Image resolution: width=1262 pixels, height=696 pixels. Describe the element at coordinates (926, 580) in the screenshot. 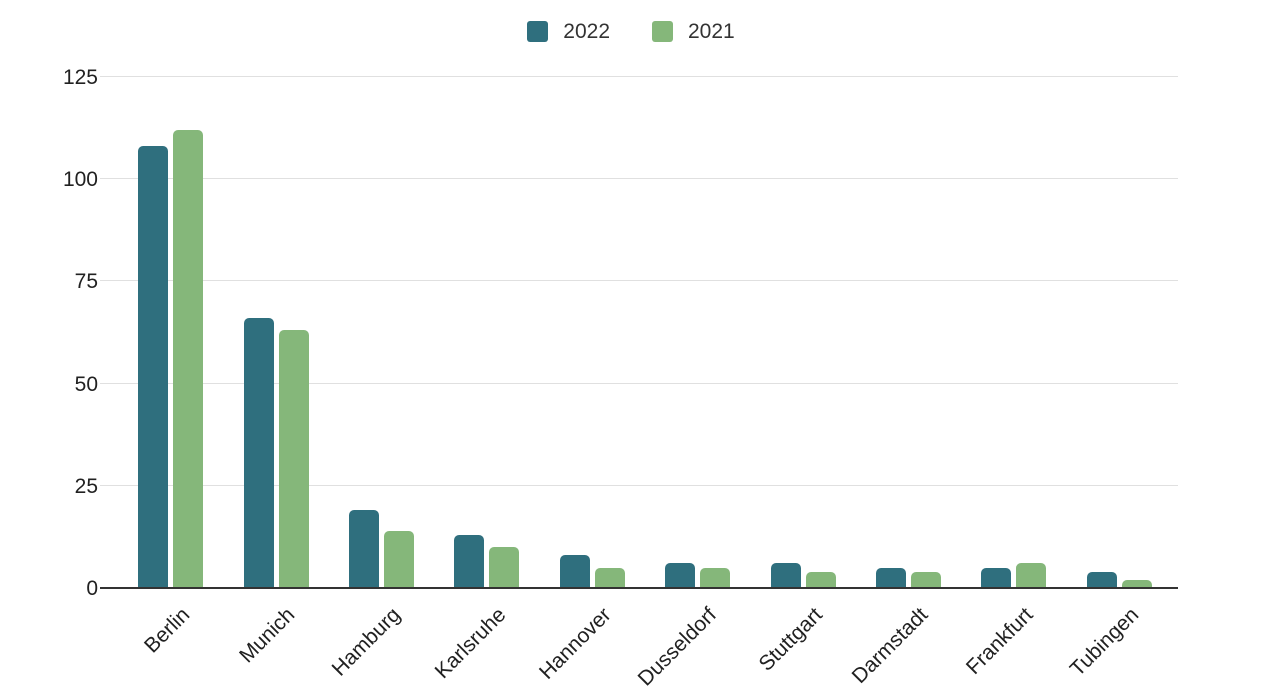

I see `bar-darmstadt-2021` at that location.